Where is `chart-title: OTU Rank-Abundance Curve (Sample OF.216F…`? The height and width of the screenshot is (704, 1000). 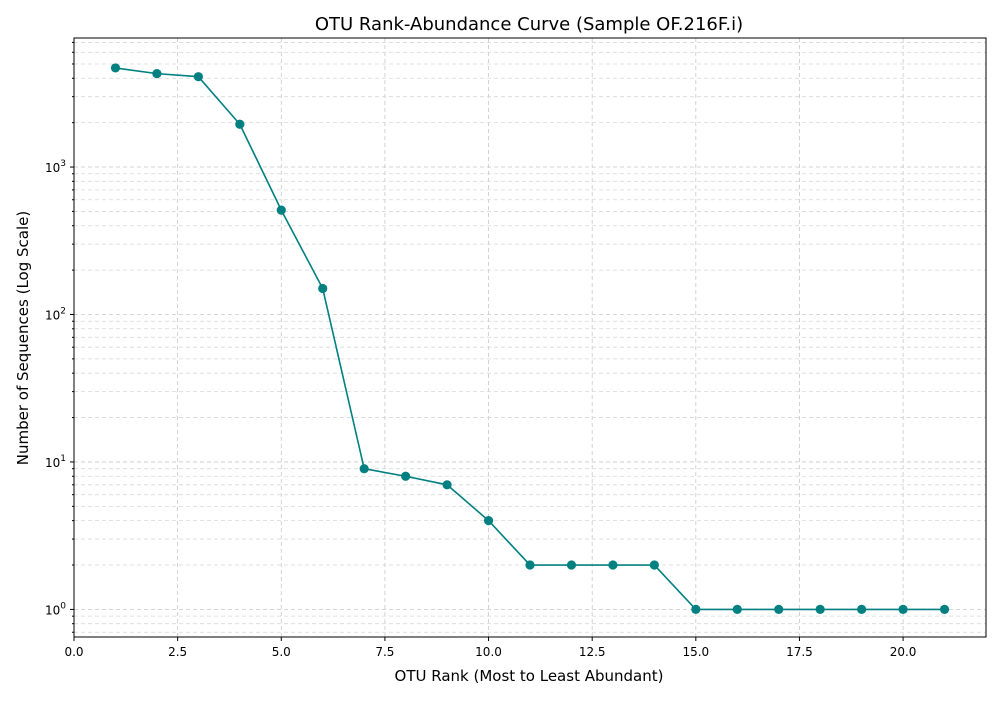 chart-title: OTU Rank-Abundance Curve (Sample OF.216F… is located at coordinates (529, 24).